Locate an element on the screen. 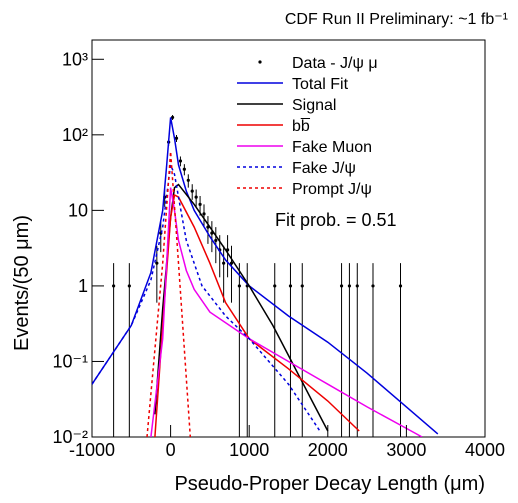  x-tick-label: 1000 is located at coordinates (249, 450).